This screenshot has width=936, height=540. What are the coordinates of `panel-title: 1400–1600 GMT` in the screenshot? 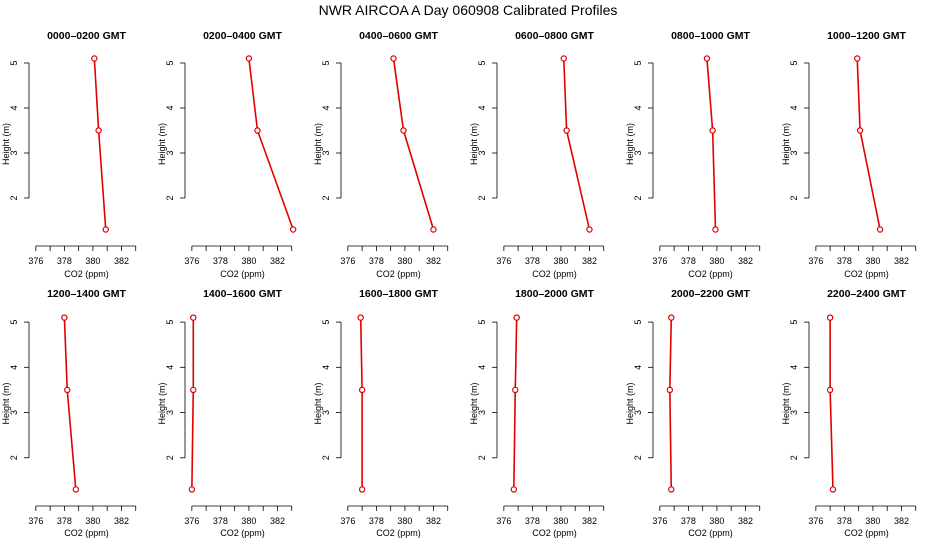 It's located at (242, 294).